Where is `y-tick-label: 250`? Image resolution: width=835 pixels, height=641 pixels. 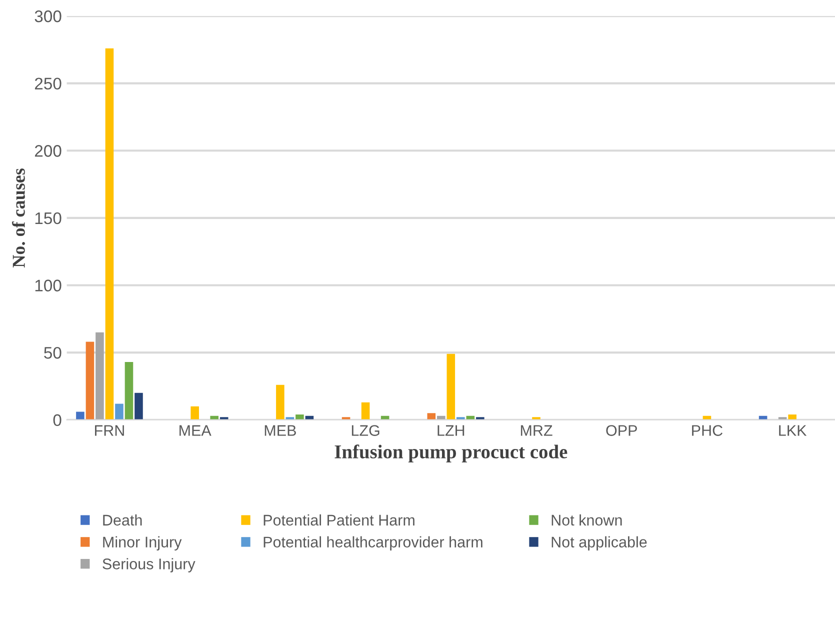
y-tick-label: 250 is located at coordinates (48, 84).